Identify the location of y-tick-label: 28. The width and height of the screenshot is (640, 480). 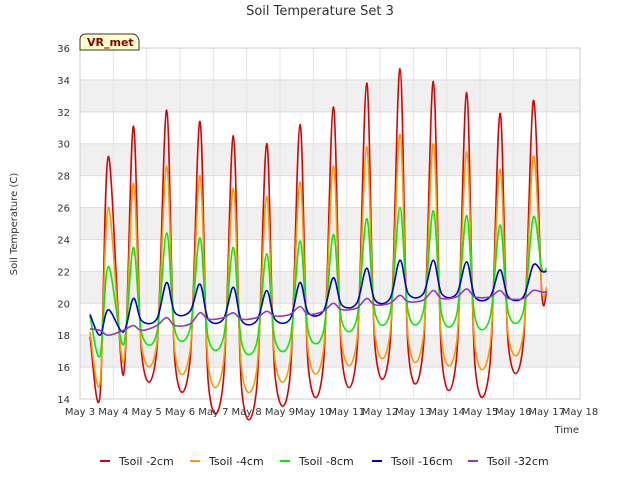
(63, 177).